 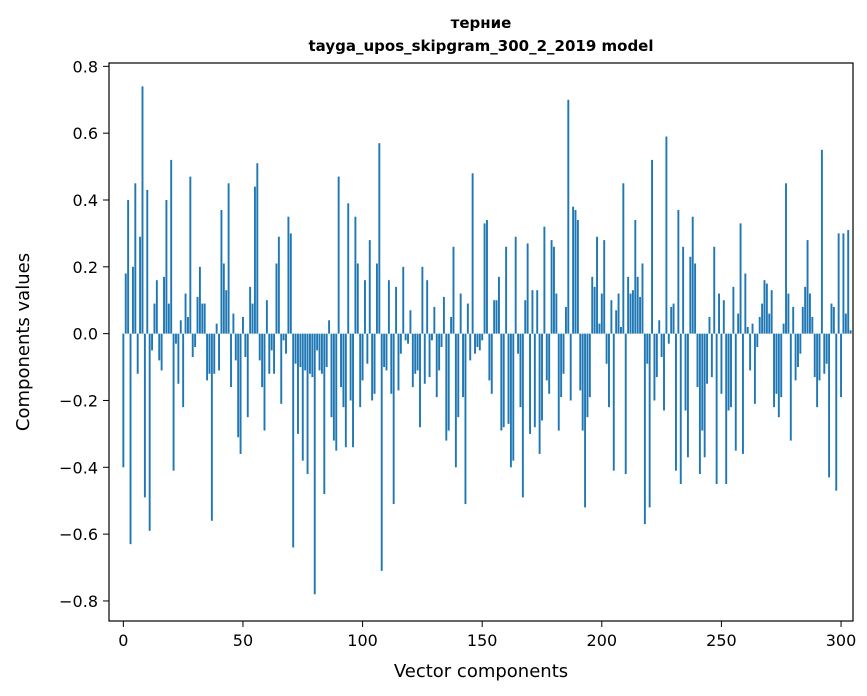 What do you see at coordinates (482, 640) in the screenshot?
I see `x-tick-label: 150` at bounding box center [482, 640].